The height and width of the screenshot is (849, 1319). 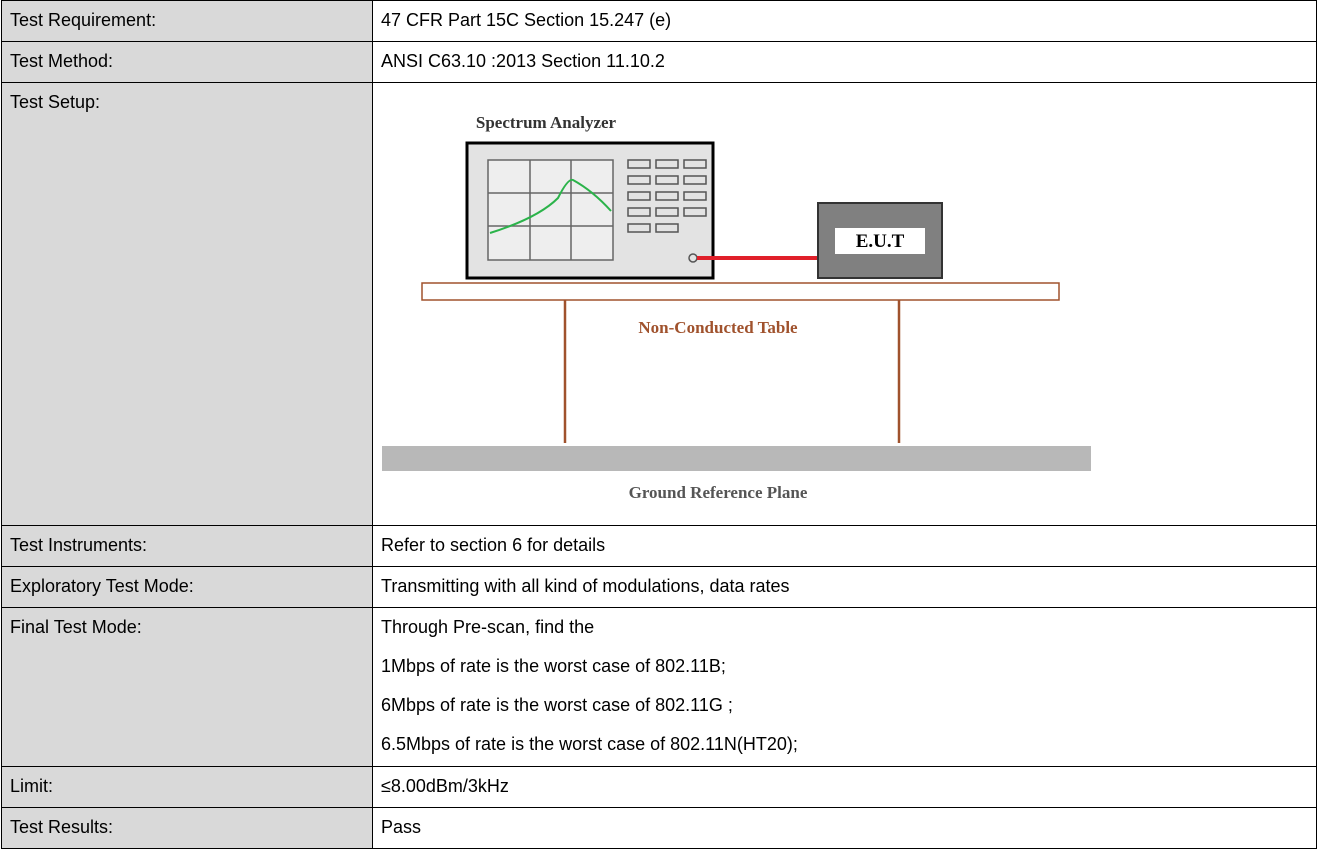 What do you see at coordinates (55, 102) in the screenshot?
I see `row-label-text: Test Setup:` at bounding box center [55, 102].